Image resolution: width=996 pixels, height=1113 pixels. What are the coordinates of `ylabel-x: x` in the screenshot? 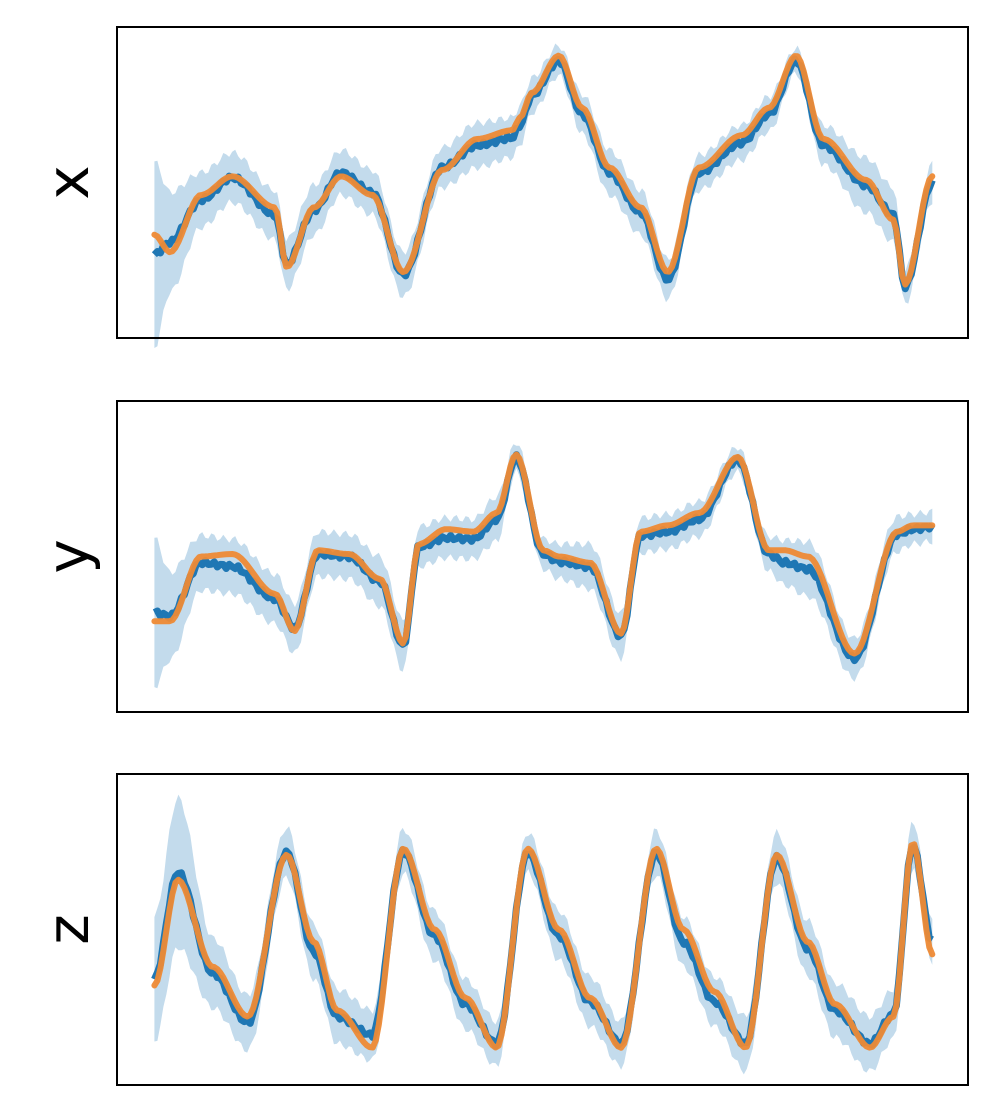 It's located at (68, 182).